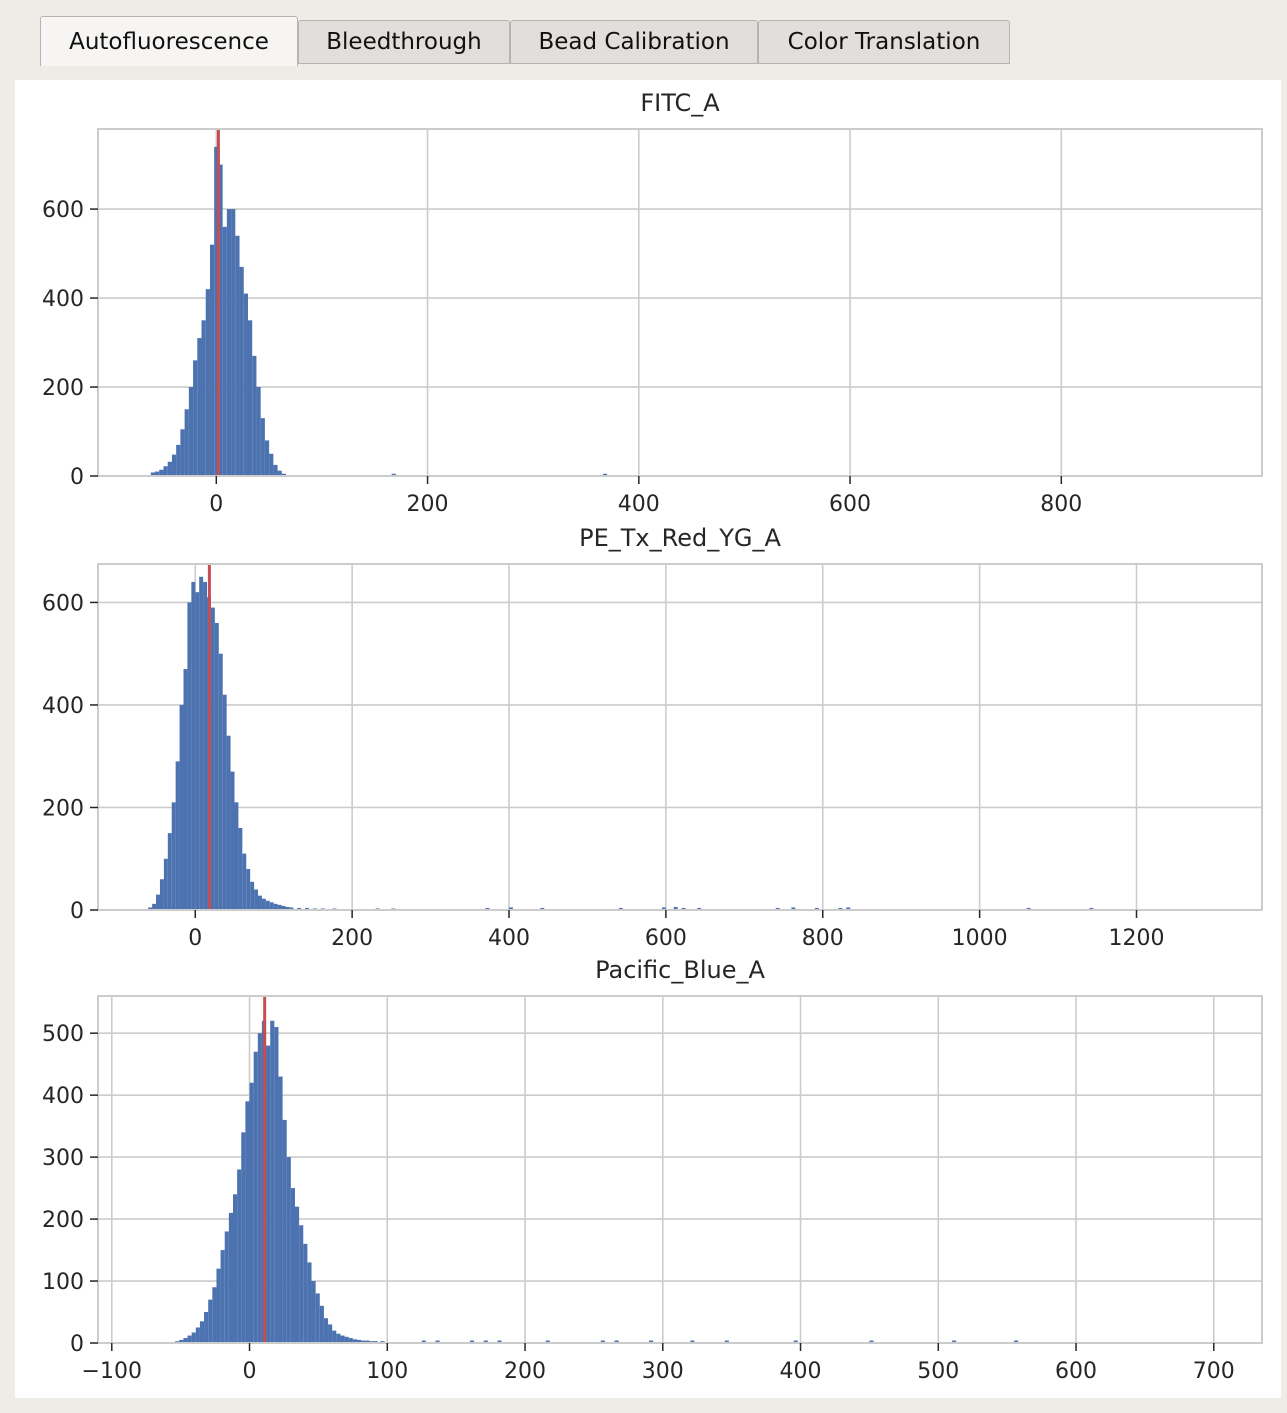  What do you see at coordinates (1137, 938) in the screenshot?
I see `x-tick-label: 1200` at bounding box center [1137, 938].